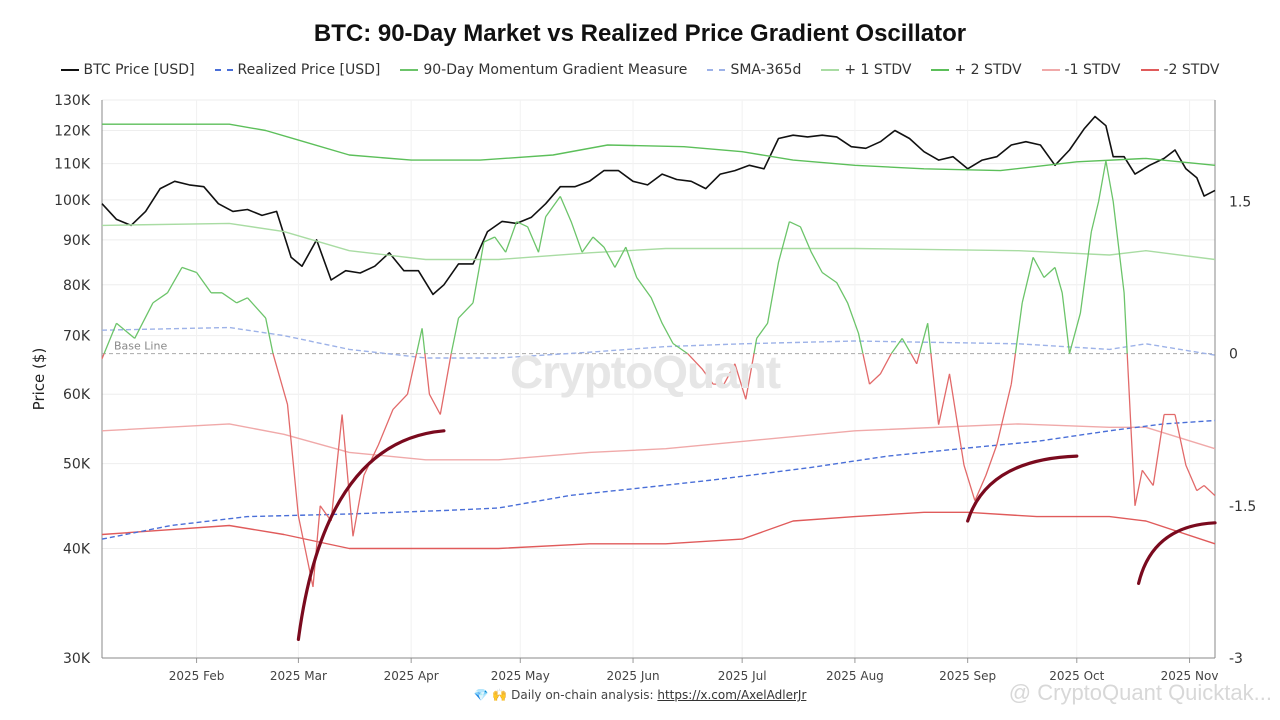 The image size is (1280, 720). What do you see at coordinates (555, 70) in the screenshot?
I see `legend-label: 90-Day Momentum Gradient Measure` at bounding box center [555, 70].